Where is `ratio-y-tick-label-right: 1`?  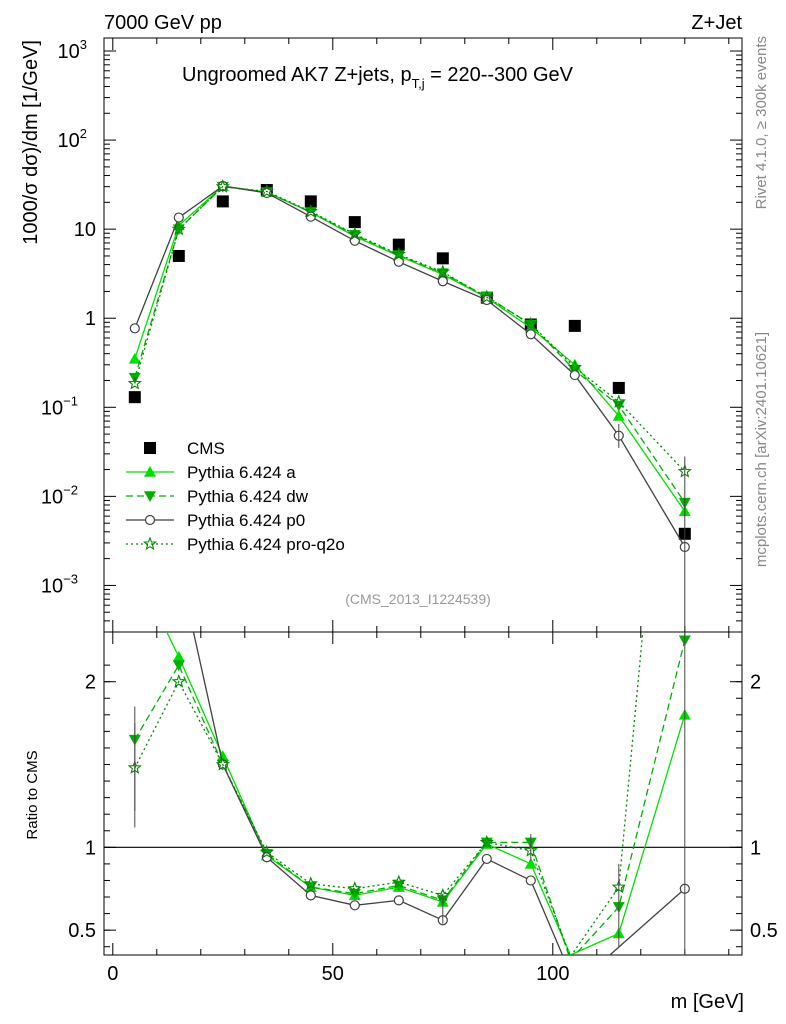
ratio-y-tick-label-right: 1 is located at coordinates (755, 848).